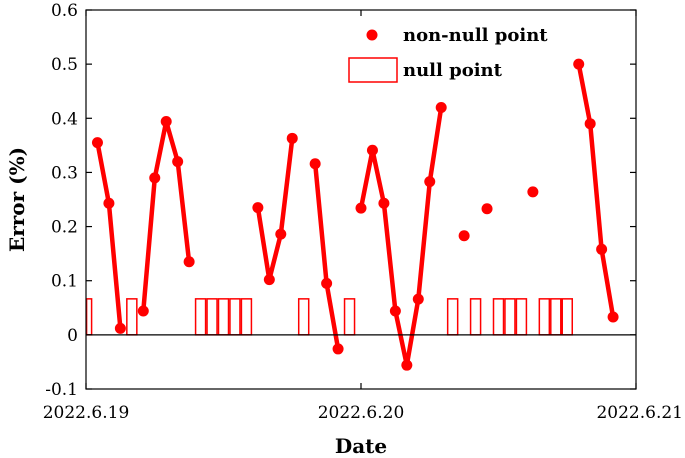 This screenshot has width=685, height=458. What do you see at coordinates (64, 282) in the screenshot?
I see `y-tick-label: 0.1` at bounding box center [64, 282].